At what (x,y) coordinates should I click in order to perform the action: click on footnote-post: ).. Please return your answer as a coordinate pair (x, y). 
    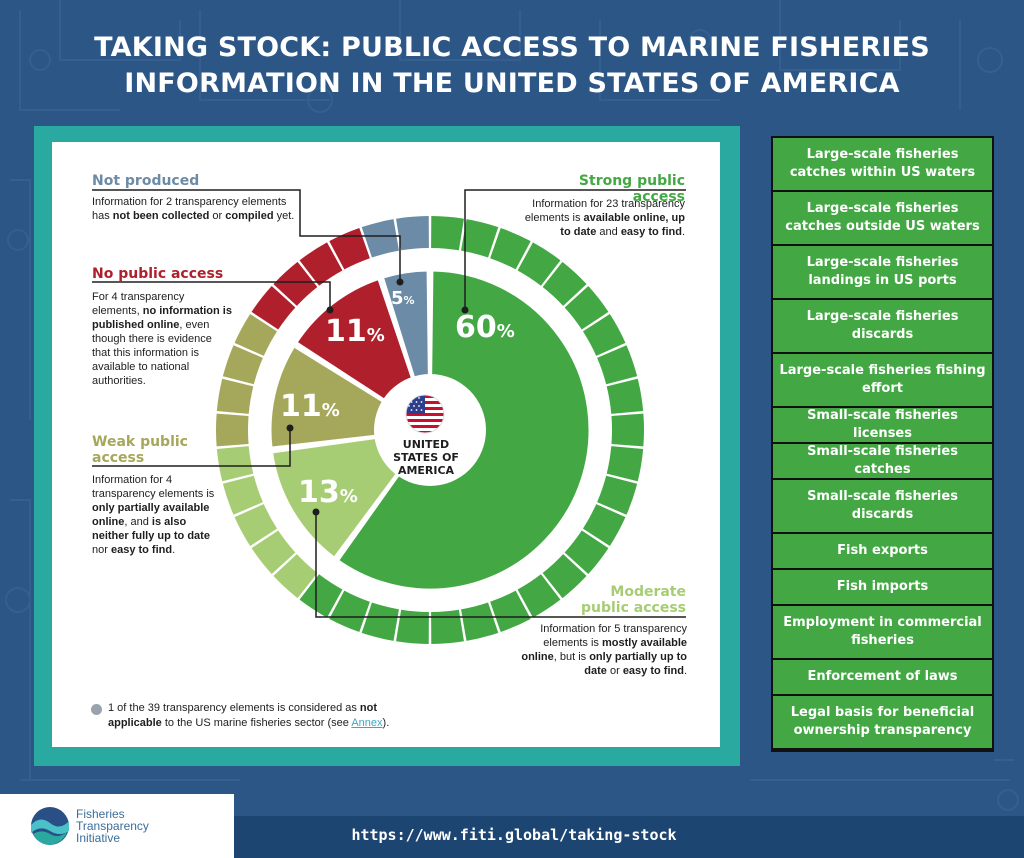
    Looking at the image, I should click on (386, 723).